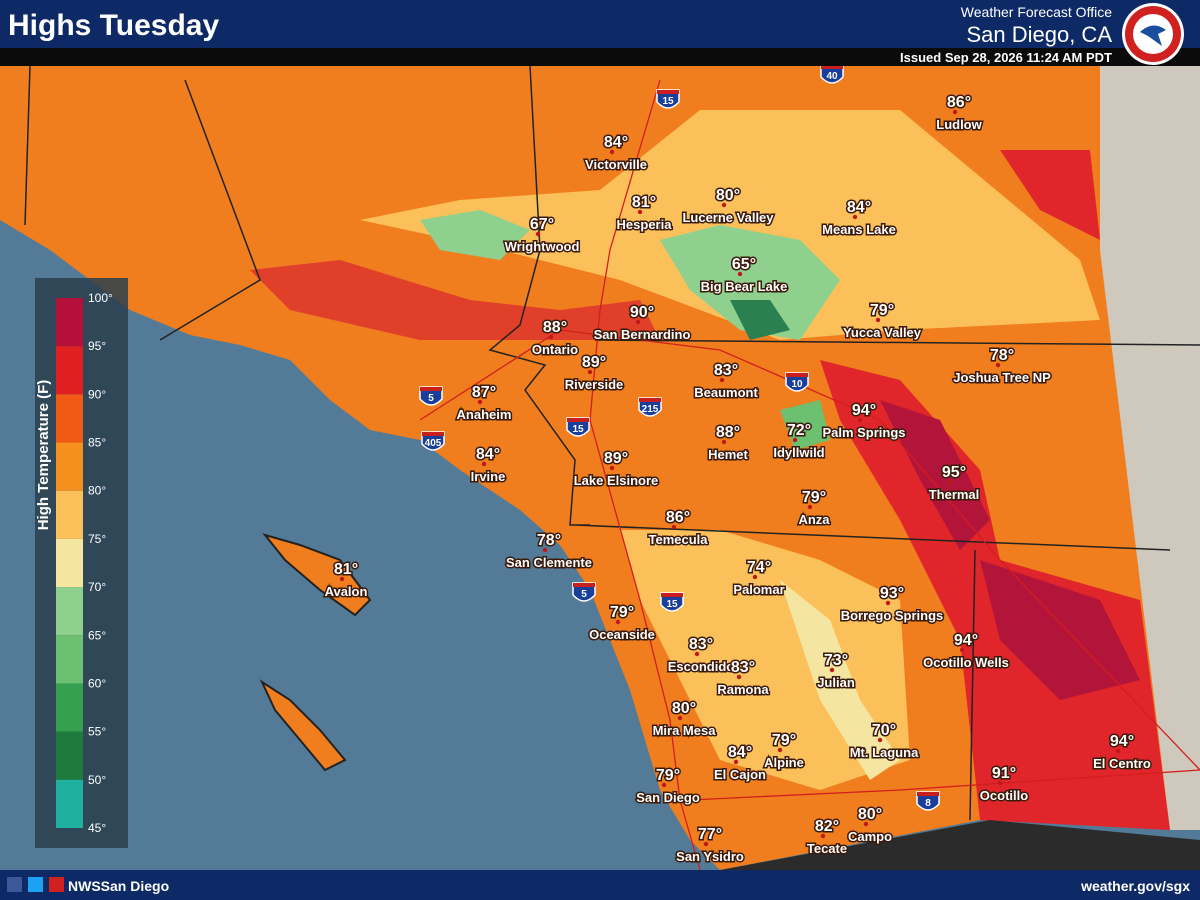 The width and height of the screenshot is (1200, 900). What do you see at coordinates (884, 730) in the screenshot?
I see `city-temp: 70°` at bounding box center [884, 730].